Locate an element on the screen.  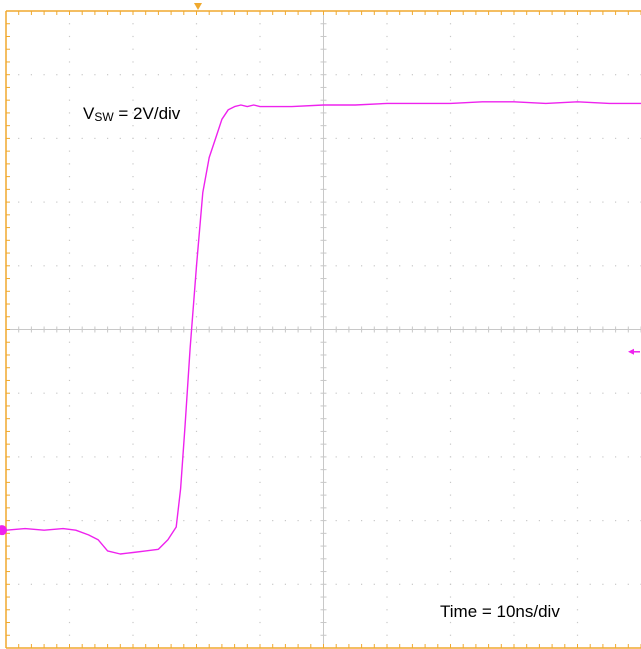
voltage-scale-value: = 2V/div is located at coordinates (147, 113).